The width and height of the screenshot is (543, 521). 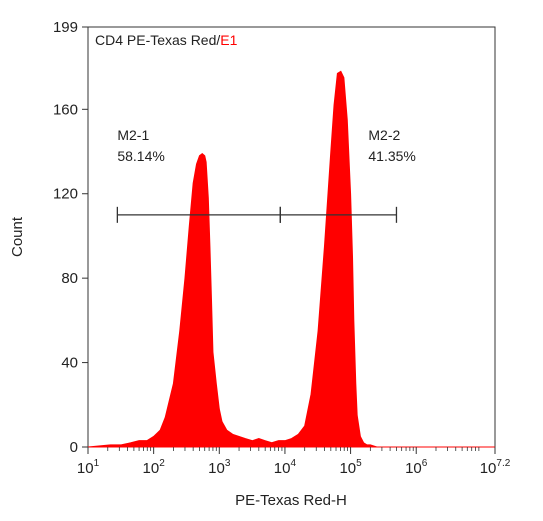 I want to click on marker-gates: M2-1 58.14% M2-2 41.35%, so click(x=266, y=175).